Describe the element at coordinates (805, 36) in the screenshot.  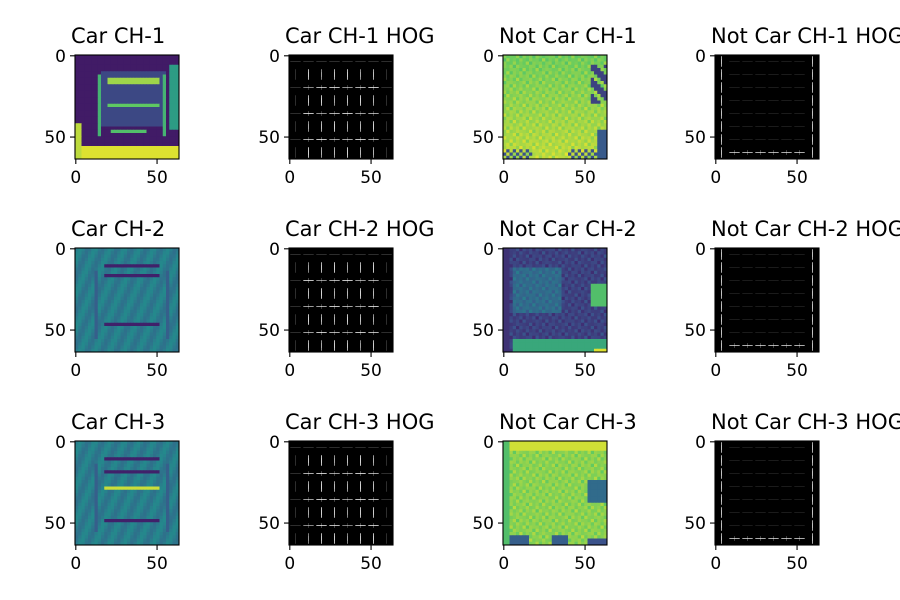
I see `subplot-title: Not Car CH-1 HOG` at that location.